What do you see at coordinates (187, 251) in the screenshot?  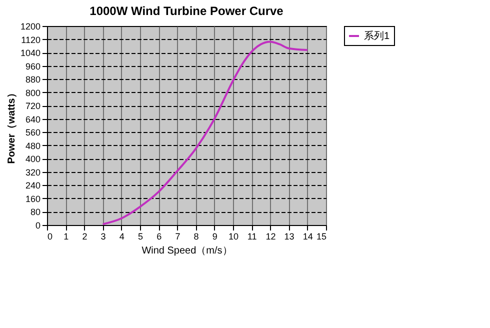 I see `x-axis-title: Wind Speed（m/s）` at bounding box center [187, 251].